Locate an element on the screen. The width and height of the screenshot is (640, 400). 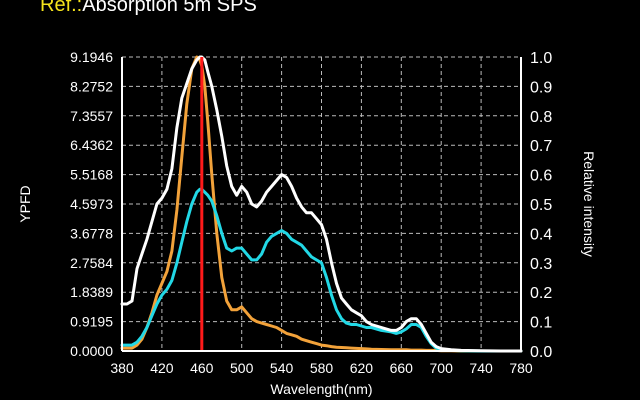
y-right-tick-label: 0.4 is located at coordinates (541, 234).